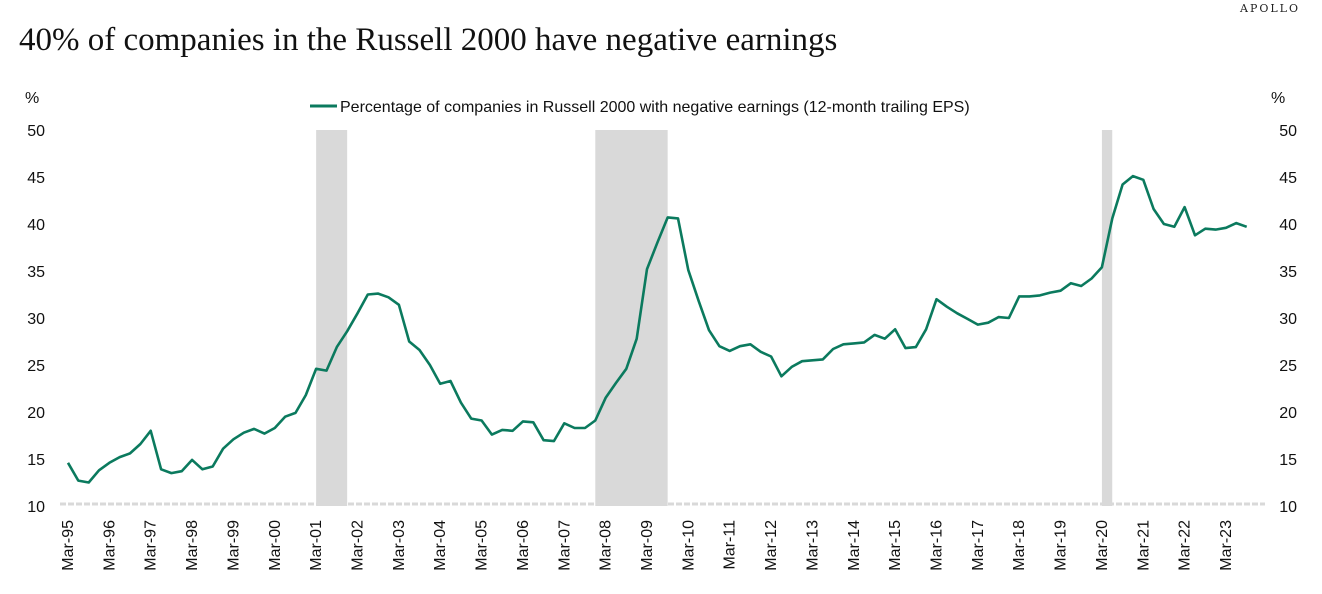 The height and width of the screenshot is (594, 1322). What do you see at coordinates (1270, 8) in the screenshot?
I see `brand-logo: APOLLO` at bounding box center [1270, 8].